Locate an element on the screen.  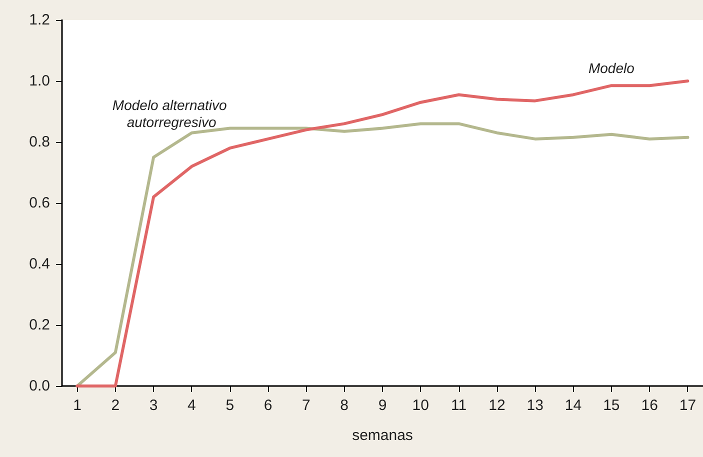
x-tick-label: 8 is located at coordinates (344, 405).